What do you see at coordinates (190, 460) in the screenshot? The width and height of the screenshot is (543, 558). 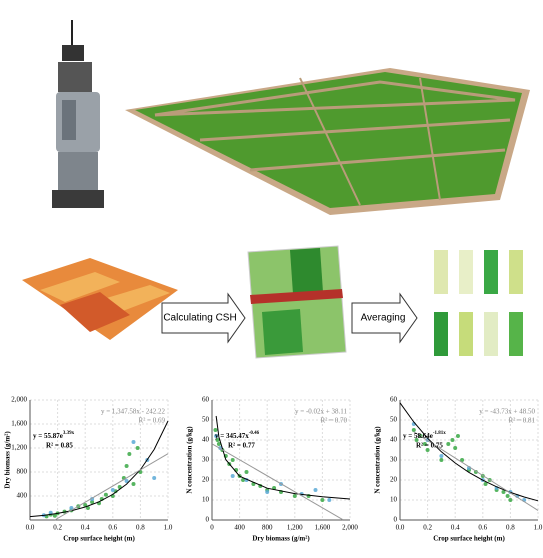 I see `y-axis-title: N concentration (g/kg)` at bounding box center [190, 460].